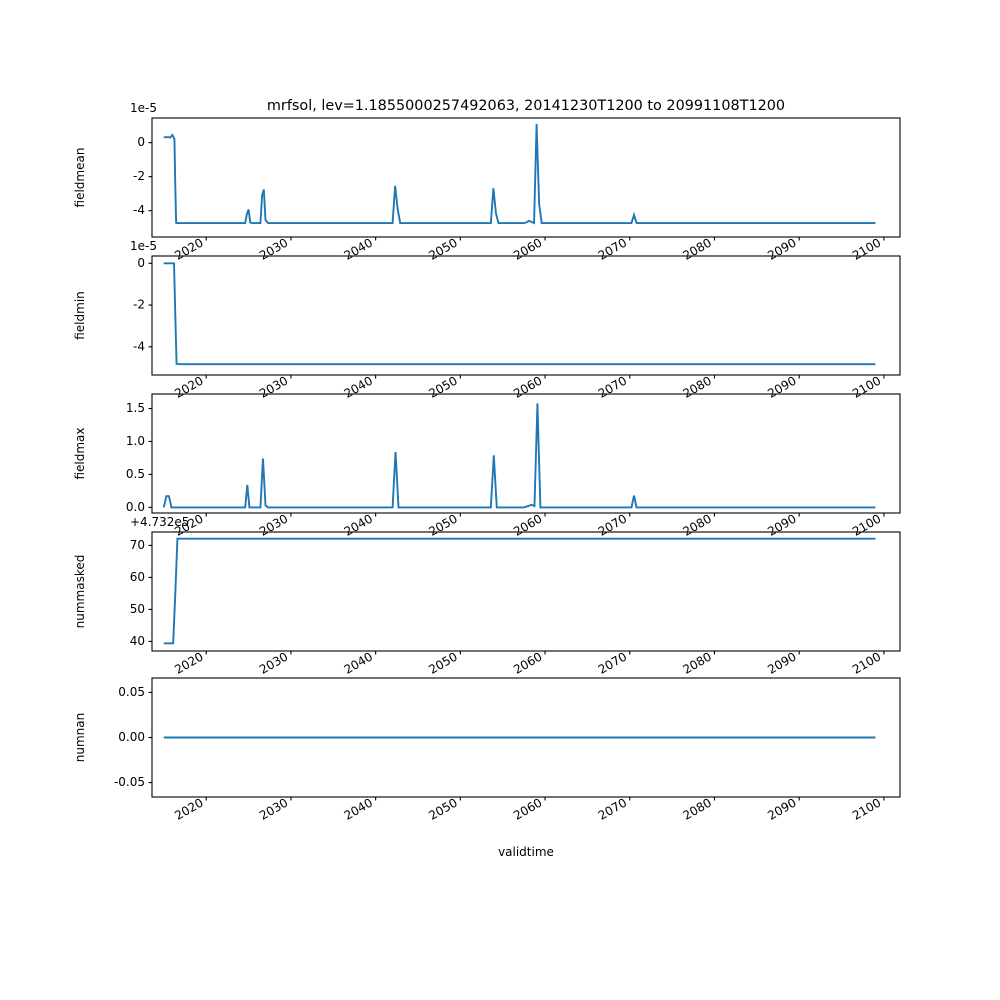 The width and height of the screenshot is (1000, 1000). What do you see at coordinates (137, 609) in the screenshot?
I see `ytick-label: 50` at bounding box center [137, 609].